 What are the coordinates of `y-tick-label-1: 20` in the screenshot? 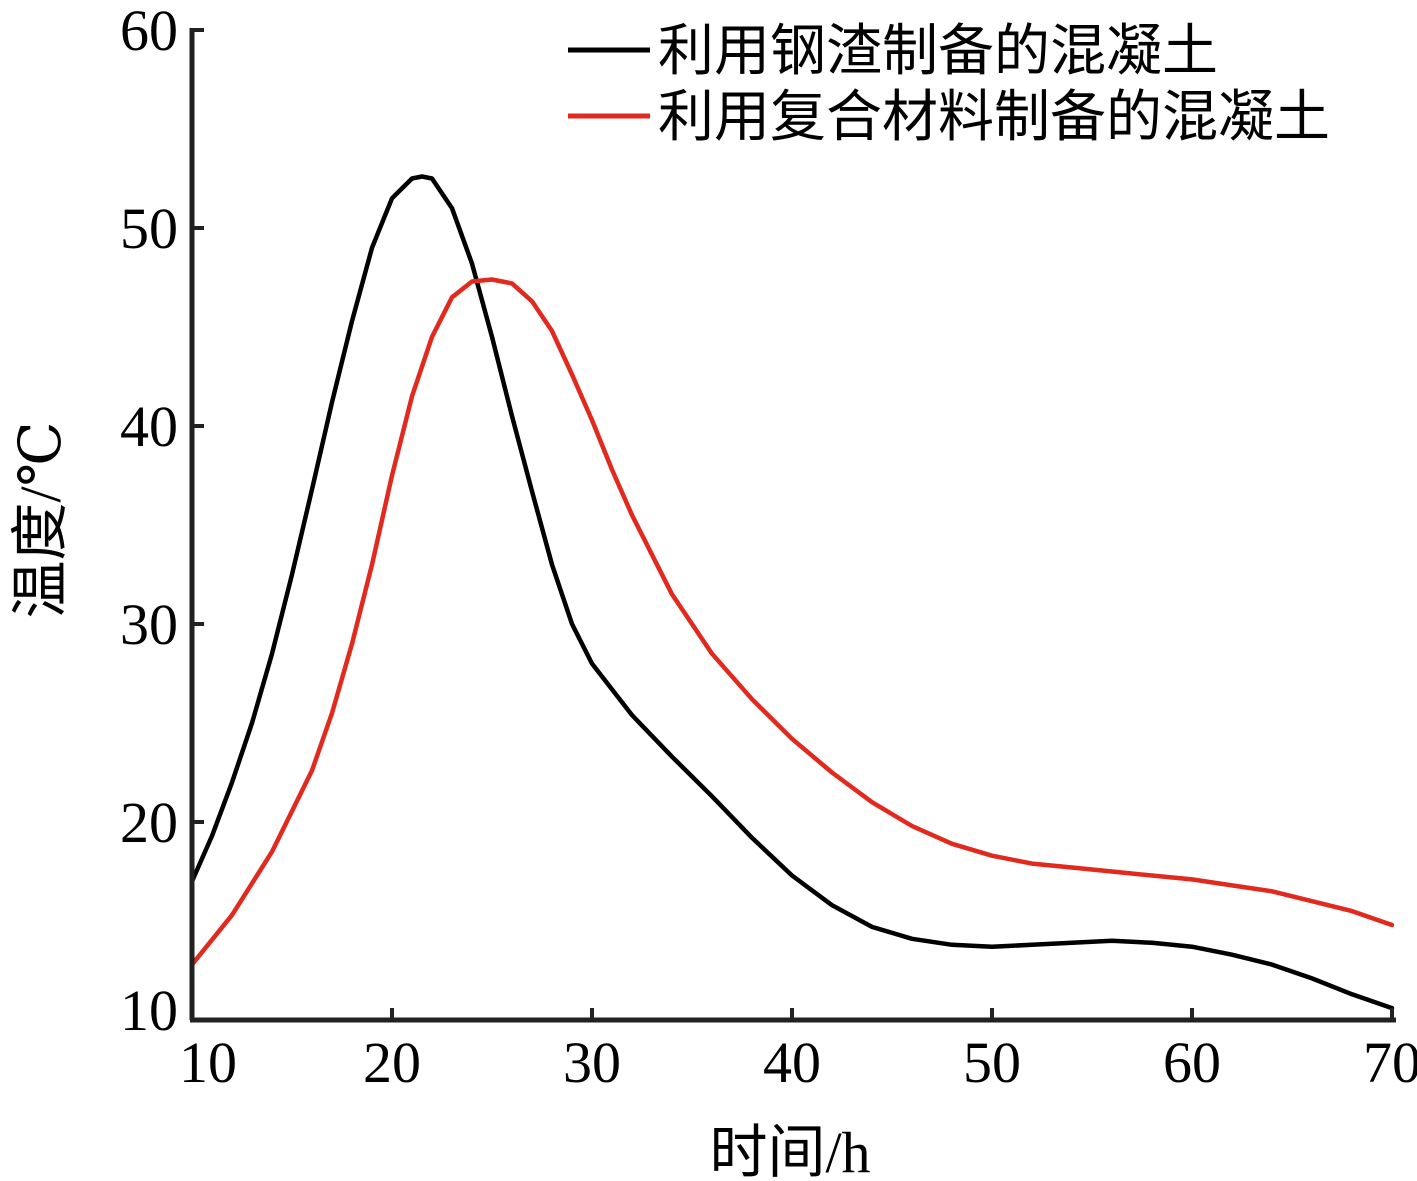 It's located at (149, 822).